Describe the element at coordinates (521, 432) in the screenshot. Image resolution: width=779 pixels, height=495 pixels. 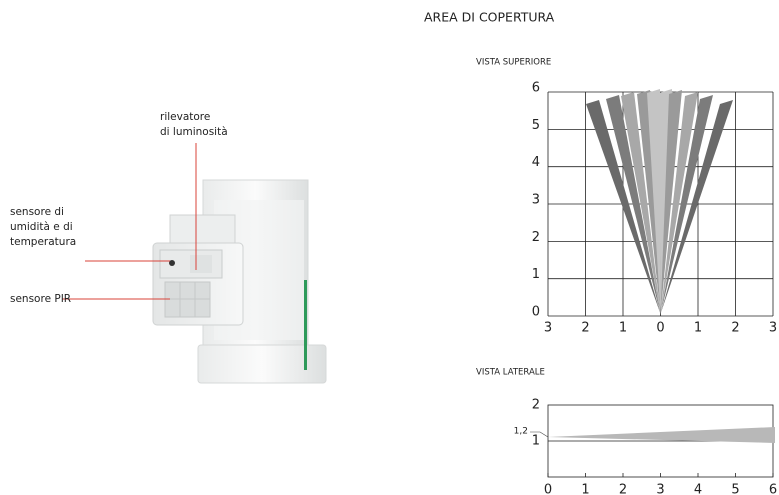
I see `height-note: 1,2` at that location.